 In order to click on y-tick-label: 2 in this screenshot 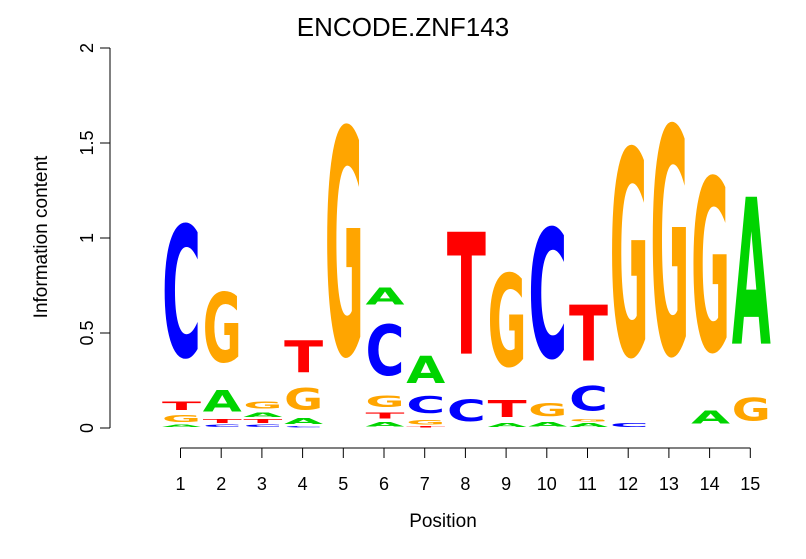, I will do `click(87, 48)`.